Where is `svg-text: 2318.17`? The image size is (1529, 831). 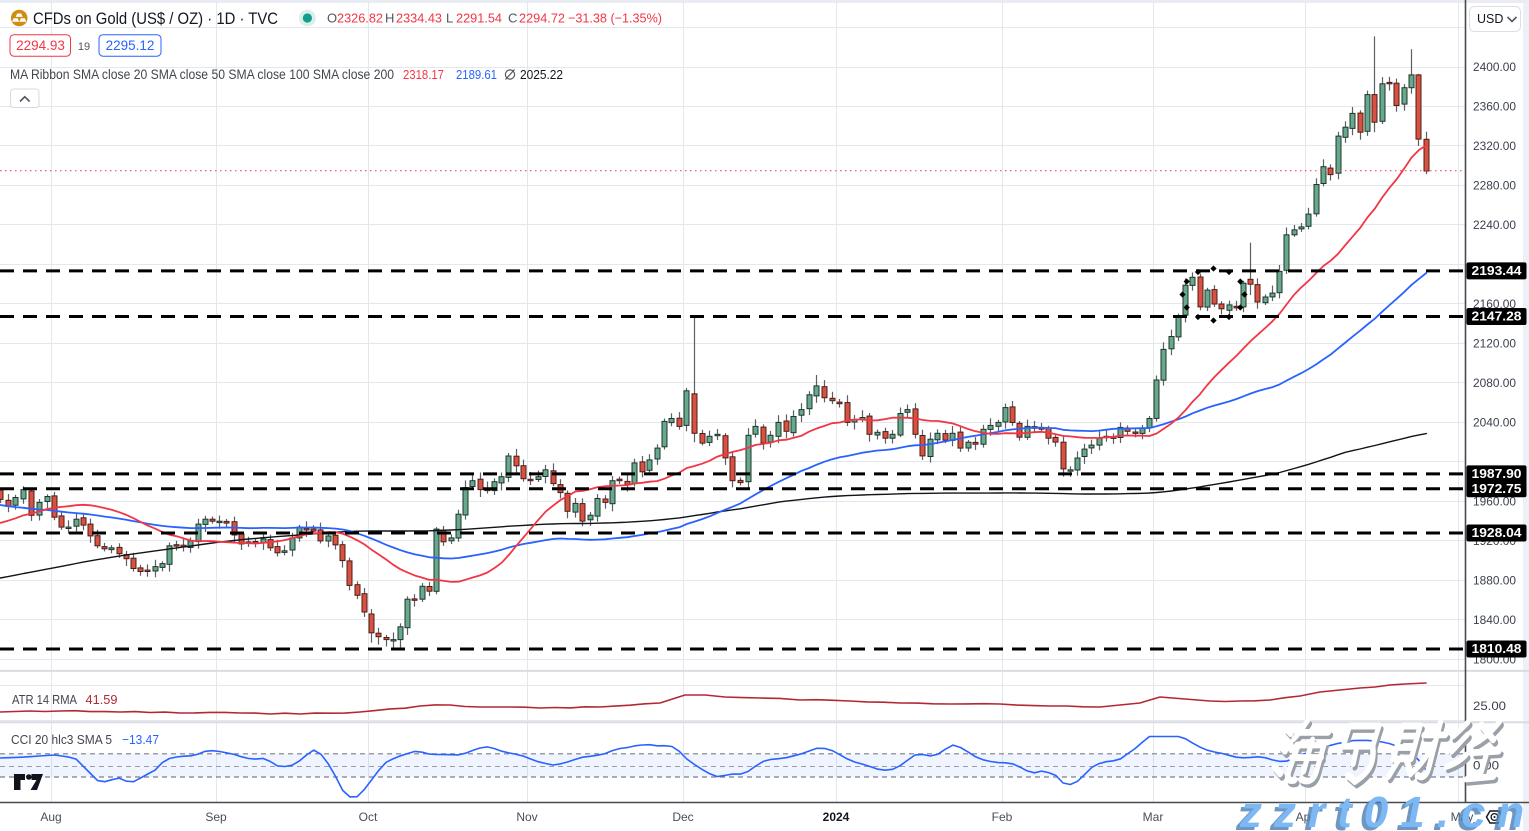
svg-text: 2318.17 is located at coordinates (423, 74).